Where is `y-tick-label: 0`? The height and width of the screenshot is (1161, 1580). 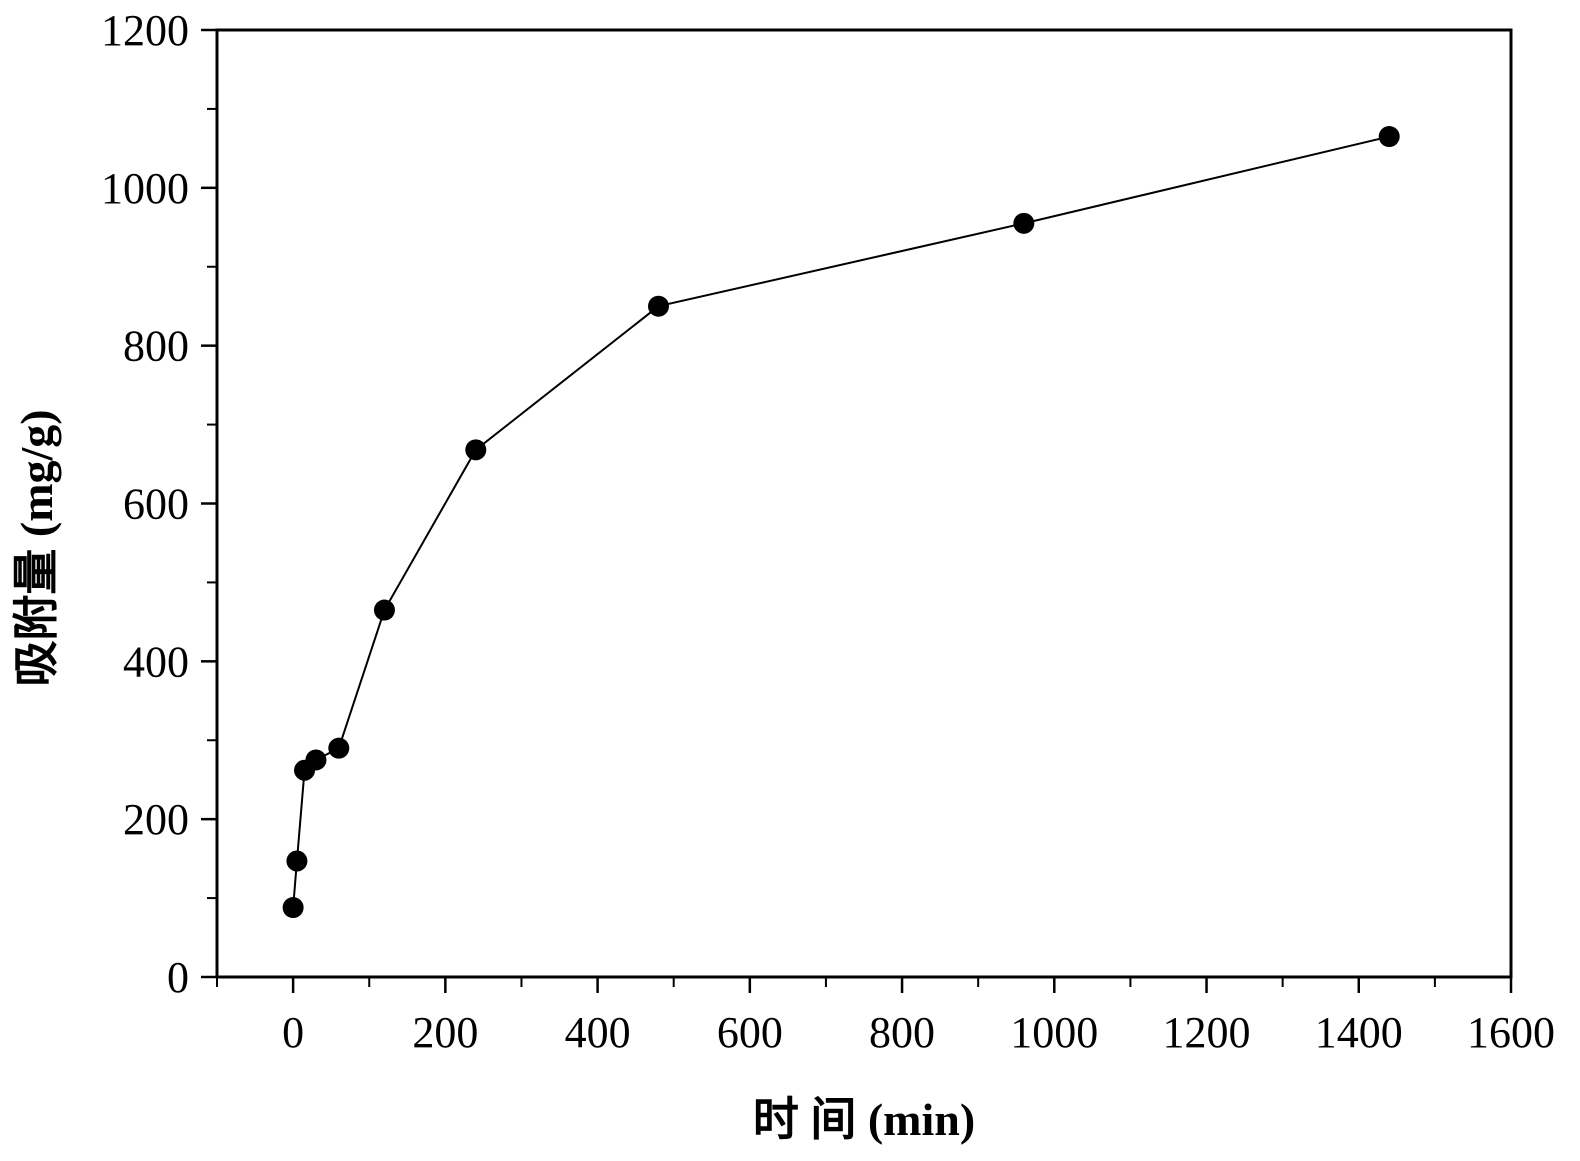 y-tick-label: 0 is located at coordinates (178, 977).